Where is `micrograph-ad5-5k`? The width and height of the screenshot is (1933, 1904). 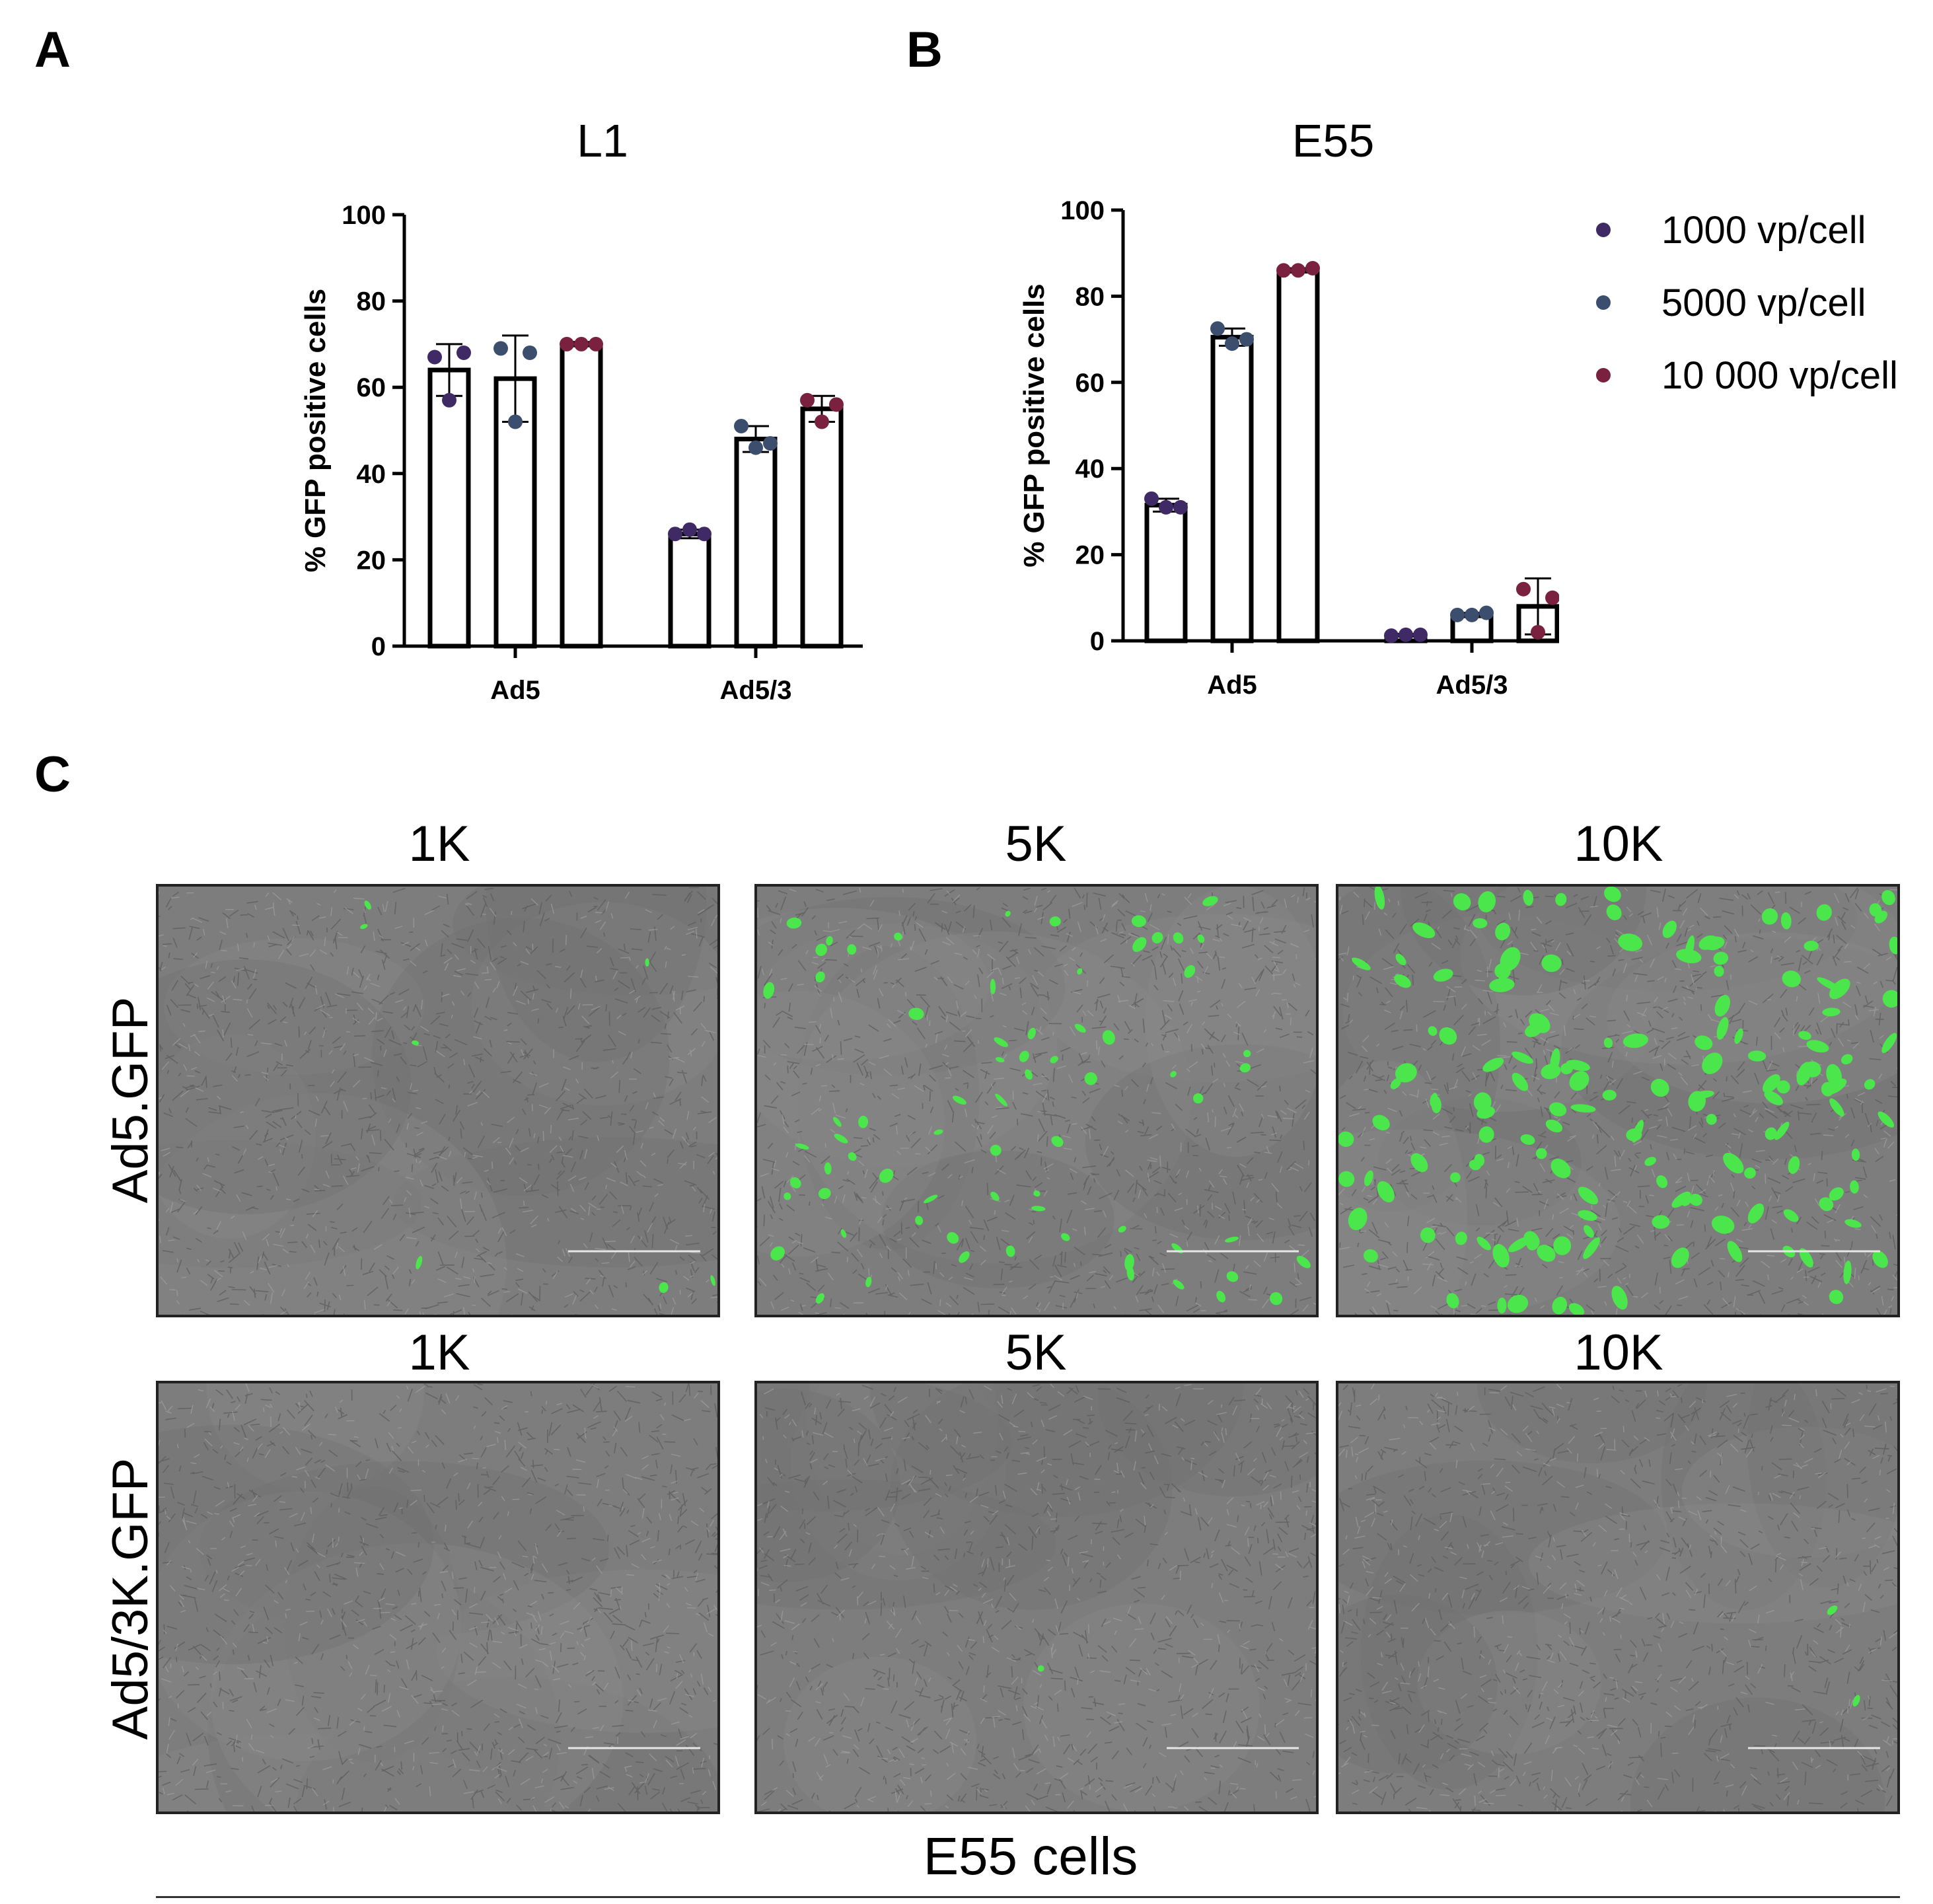
micrograph-ad5-5k is located at coordinates (1036, 1100).